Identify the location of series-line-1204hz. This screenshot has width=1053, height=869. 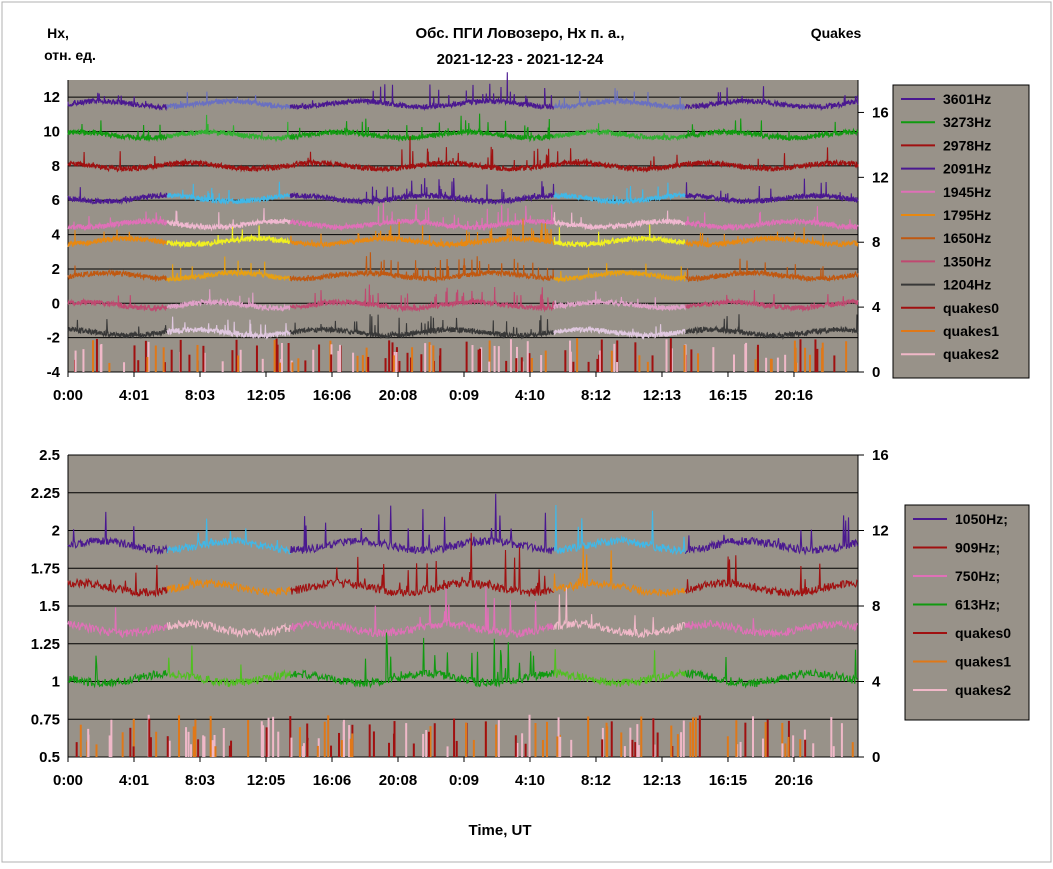
(228, 328).